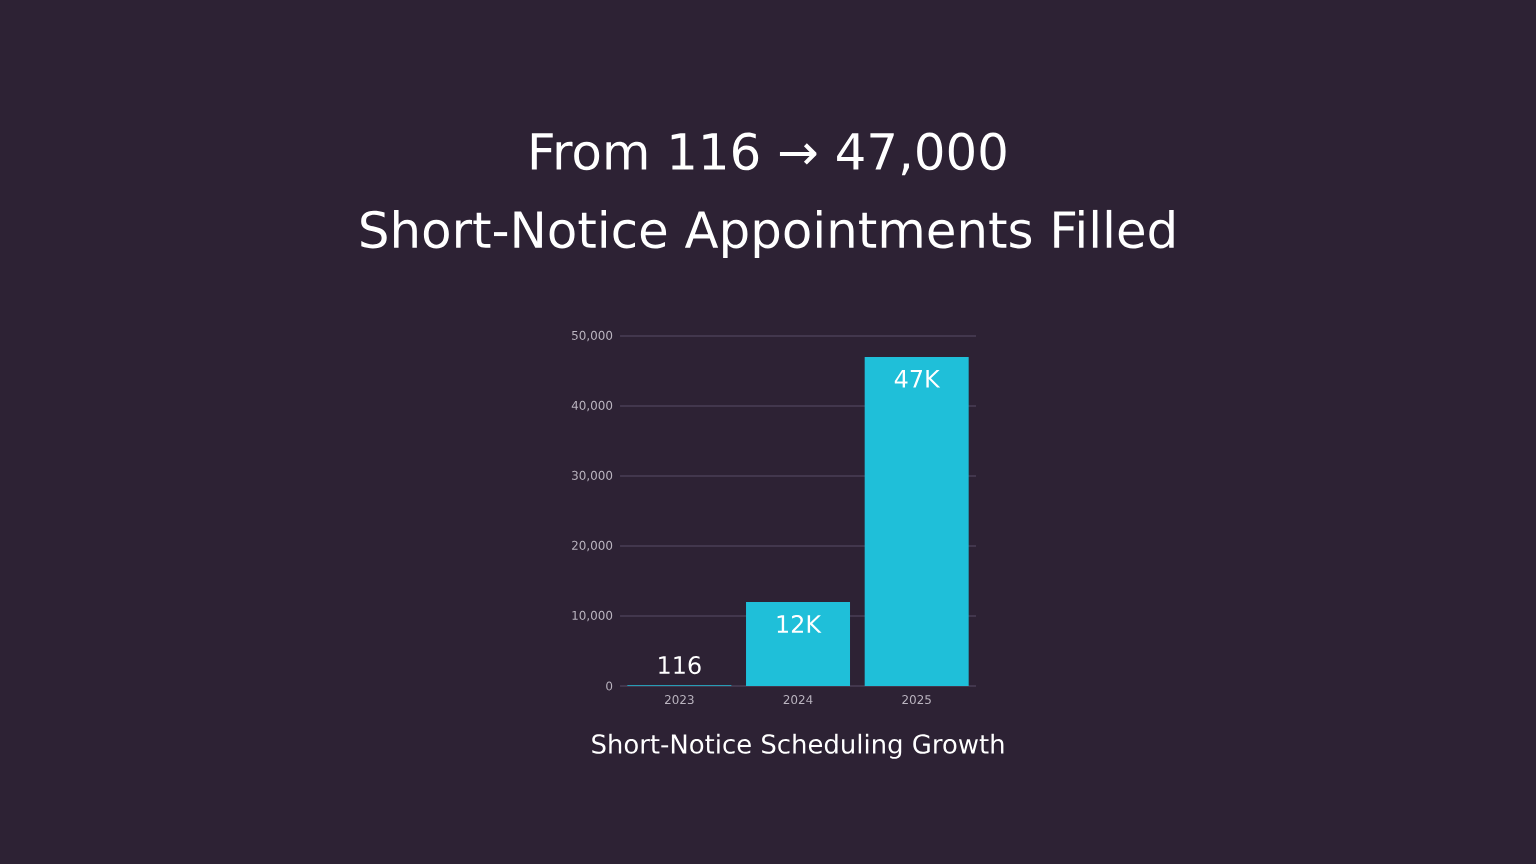 This screenshot has height=864, width=1536. Describe the element at coordinates (799, 624) in the screenshot. I see `data-label: 12K` at that location.